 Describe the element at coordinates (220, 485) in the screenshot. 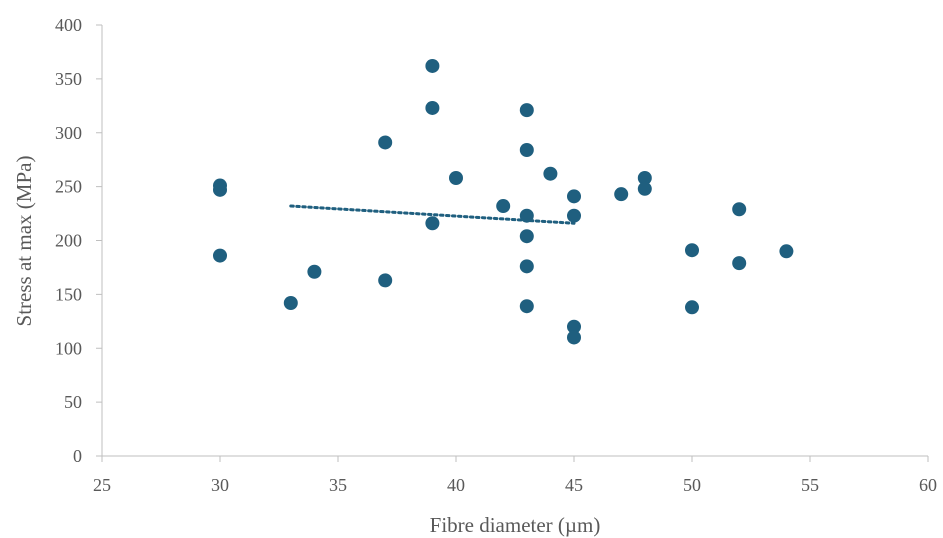

I see `x-tick-label: 30` at that location.